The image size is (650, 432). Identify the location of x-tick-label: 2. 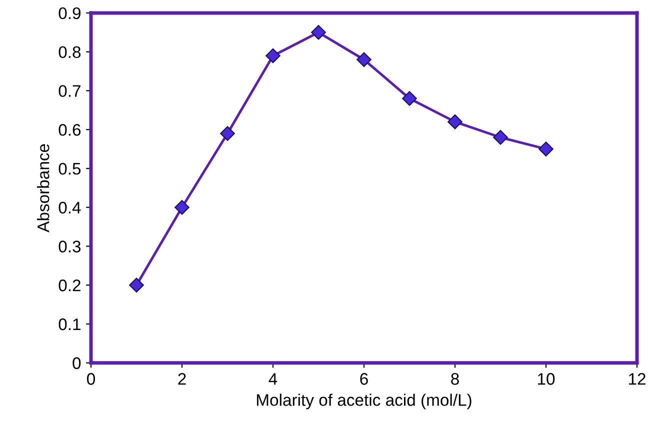
(182, 379).